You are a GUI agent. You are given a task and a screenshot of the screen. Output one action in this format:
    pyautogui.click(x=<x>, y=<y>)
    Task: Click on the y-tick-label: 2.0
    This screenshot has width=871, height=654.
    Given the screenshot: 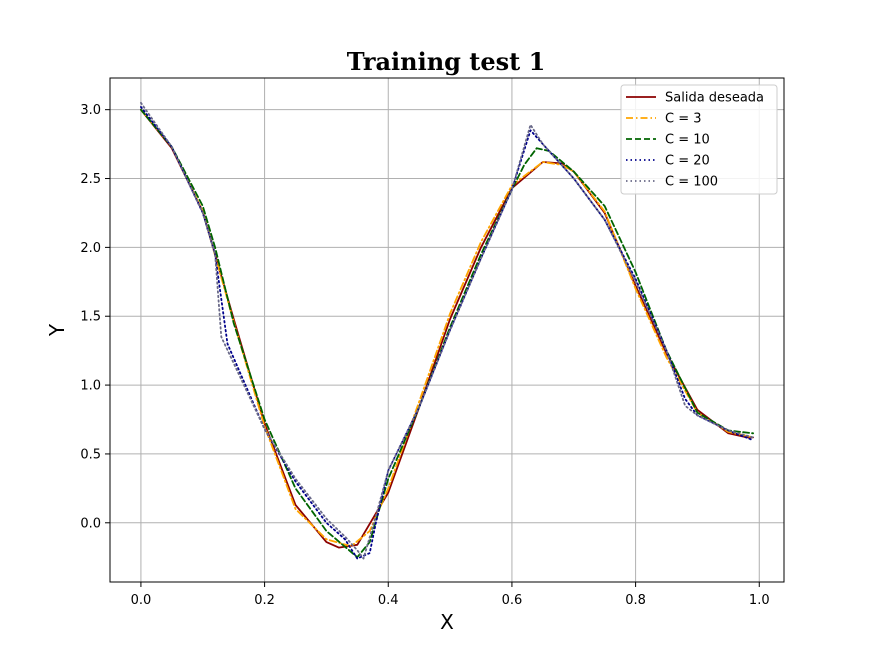 What is the action you would take?
    pyautogui.click(x=90, y=248)
    